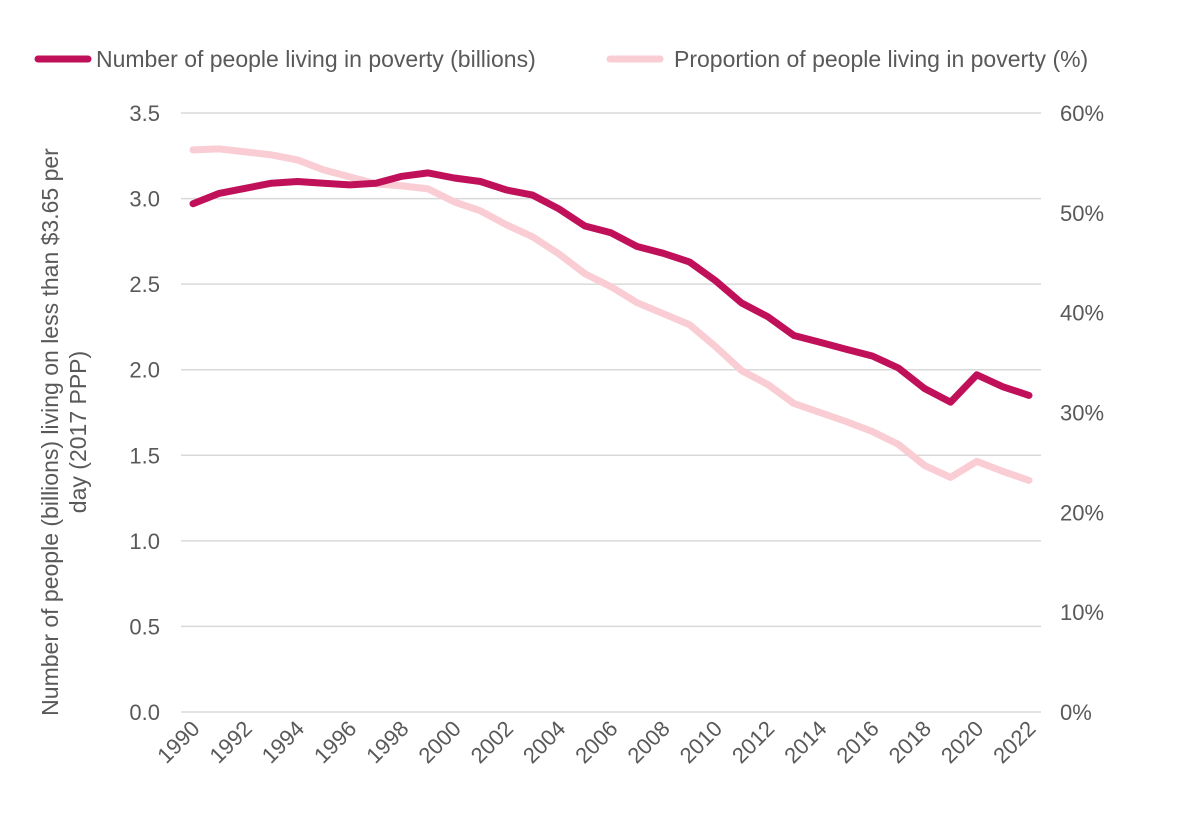 This screenshot has height=827, width=1200. What do you see at coordinates (805, 742) in the screenshot?
I see `x-tick-label: 2014` at bounding box center [805, 742].